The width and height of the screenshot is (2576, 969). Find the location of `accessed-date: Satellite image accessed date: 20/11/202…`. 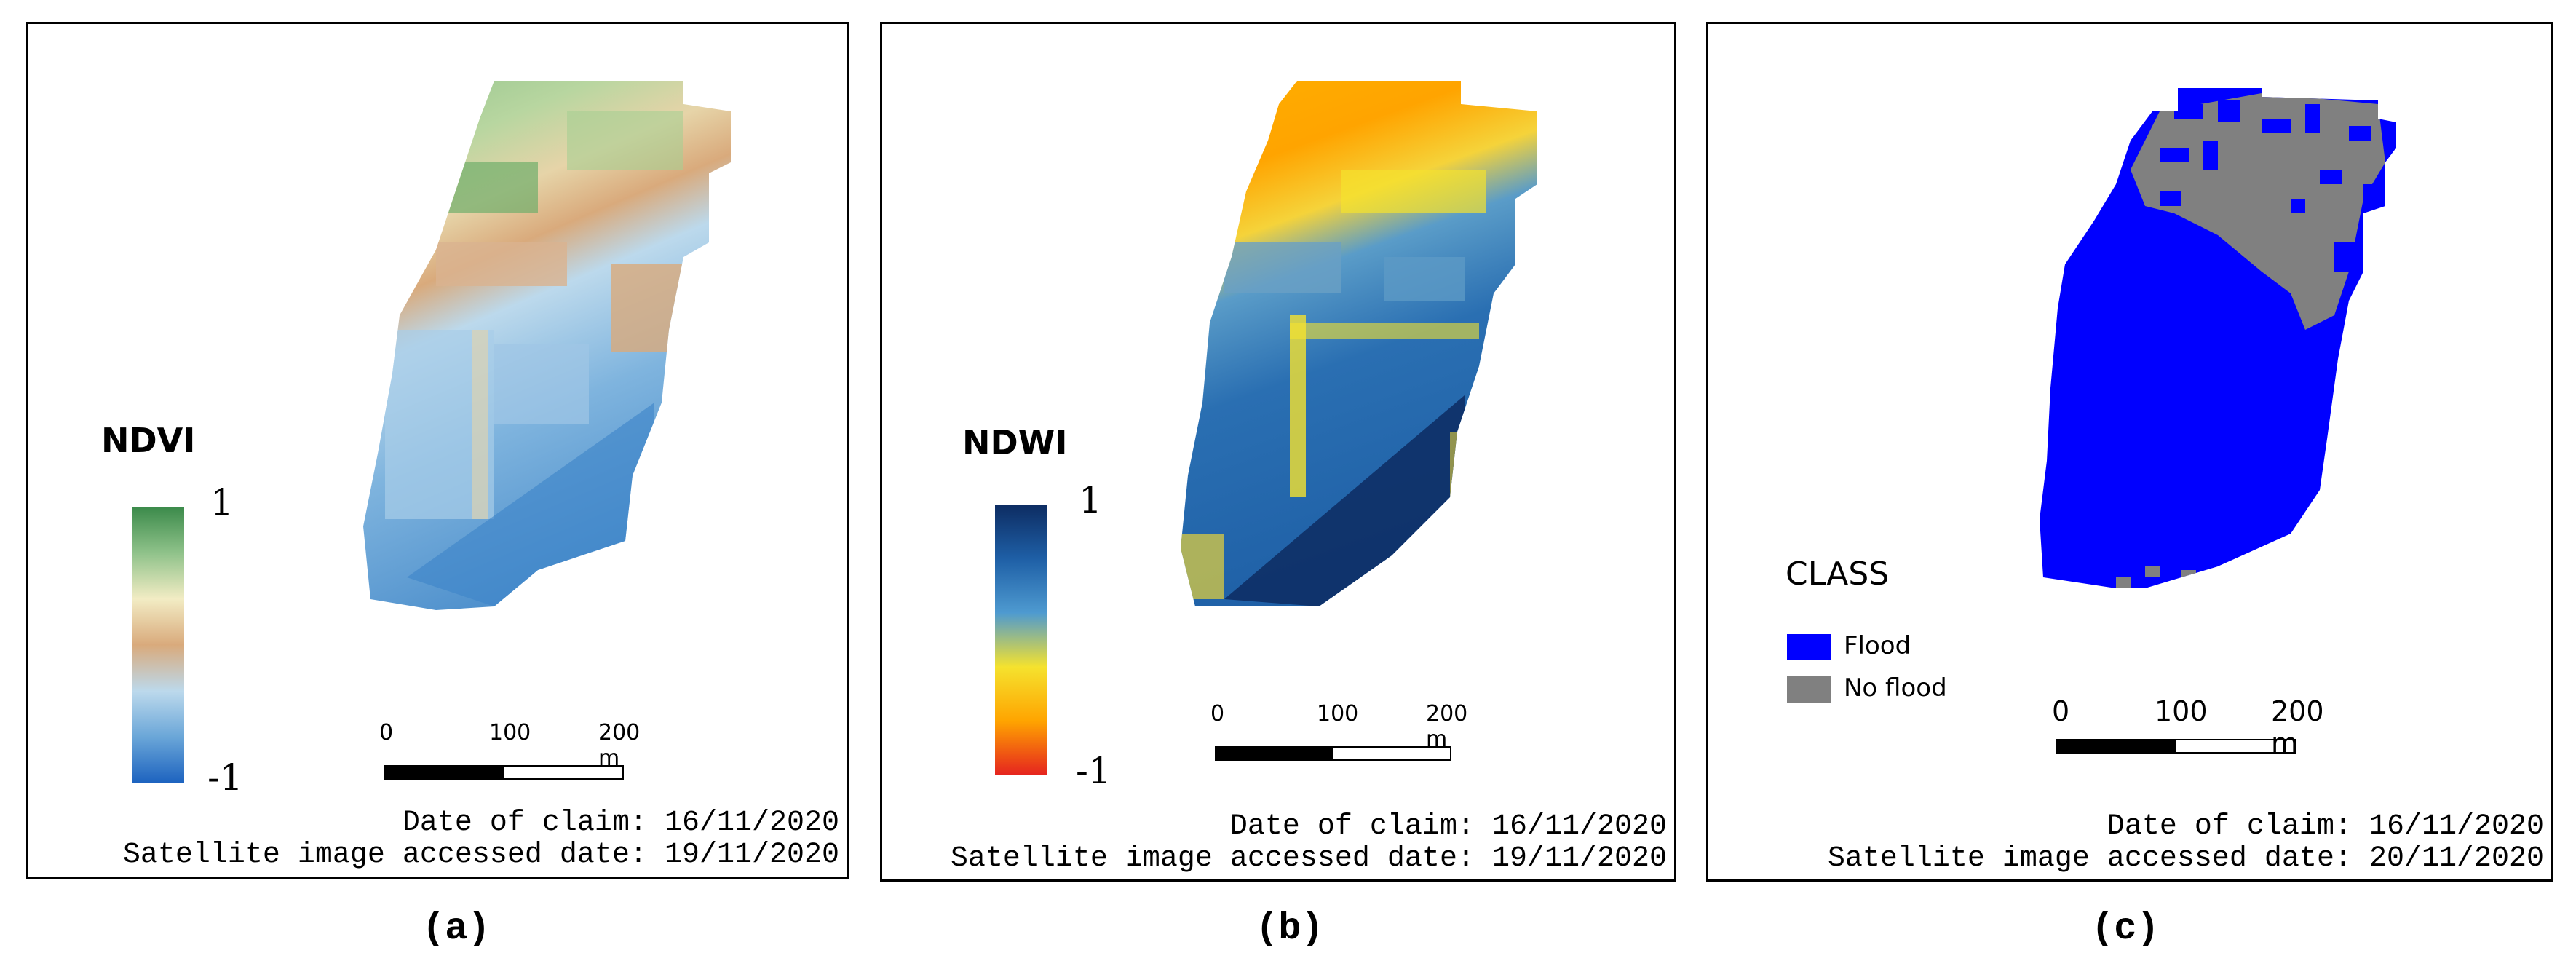

accessed-date: Satellite image accessed date: 20/11/202… is located at coordinates (2185, 858).